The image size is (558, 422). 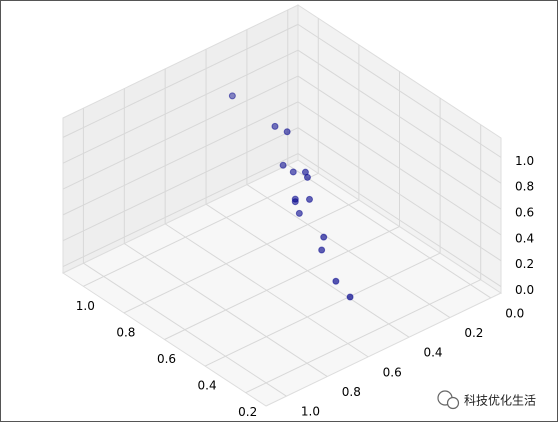 What do you see at coordinates (473, 333) in the screenshot?
I see `y-tick-label: 0.2` at bounding box center [473, 333].